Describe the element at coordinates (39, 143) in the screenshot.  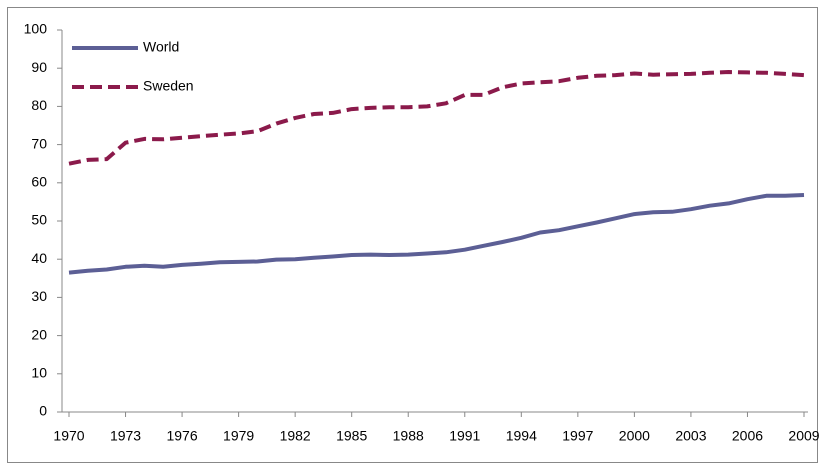
I see `y-tick-label: 70` at that location.